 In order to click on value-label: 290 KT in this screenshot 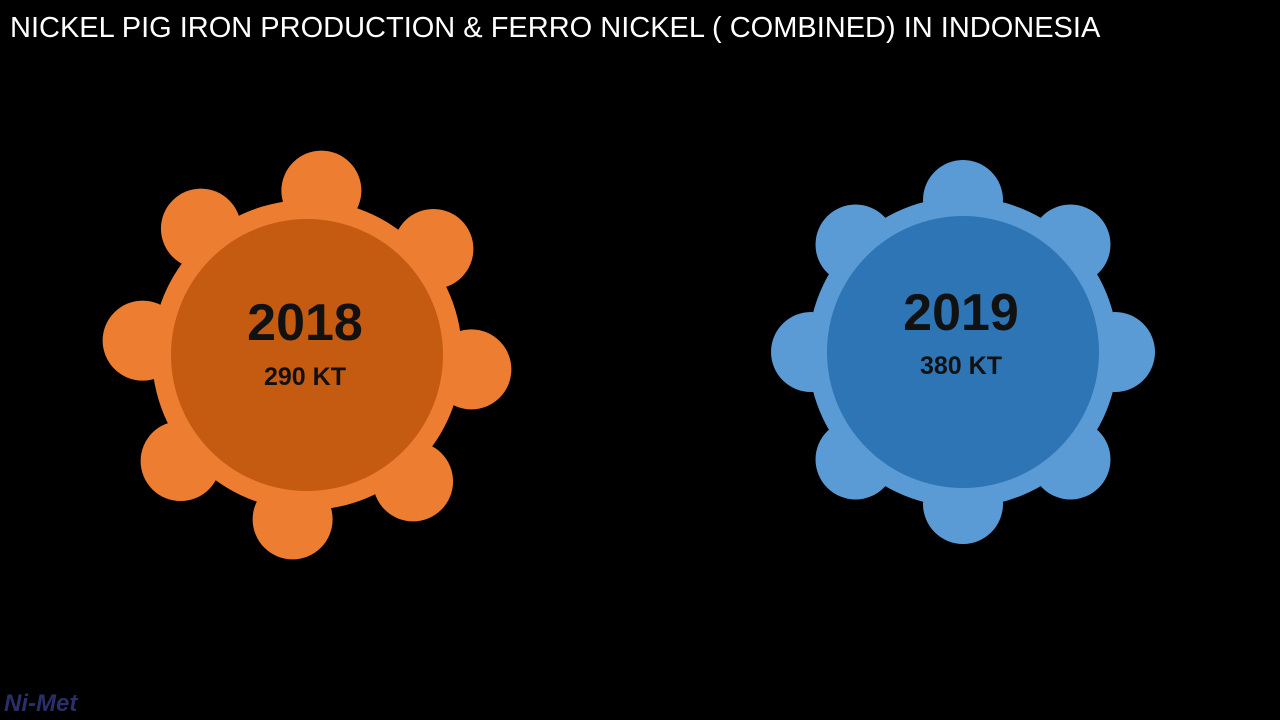, I will do `click(305, 377)`.